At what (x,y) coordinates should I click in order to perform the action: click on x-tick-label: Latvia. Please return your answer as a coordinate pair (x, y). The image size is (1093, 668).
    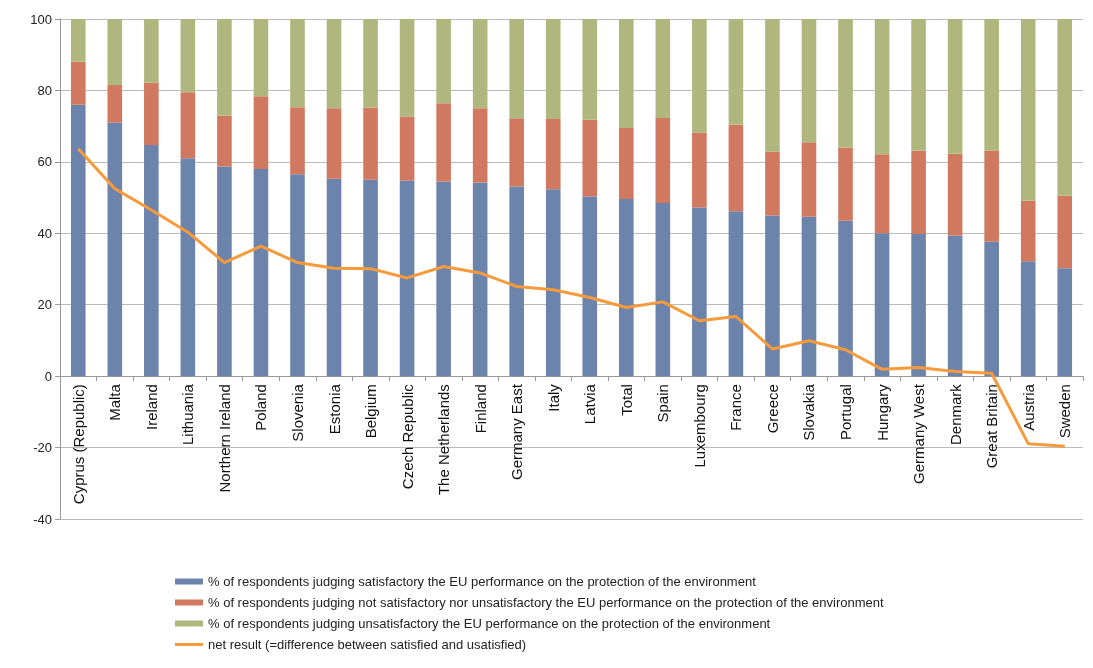
    Looking at the image, I should click on (590, 404).